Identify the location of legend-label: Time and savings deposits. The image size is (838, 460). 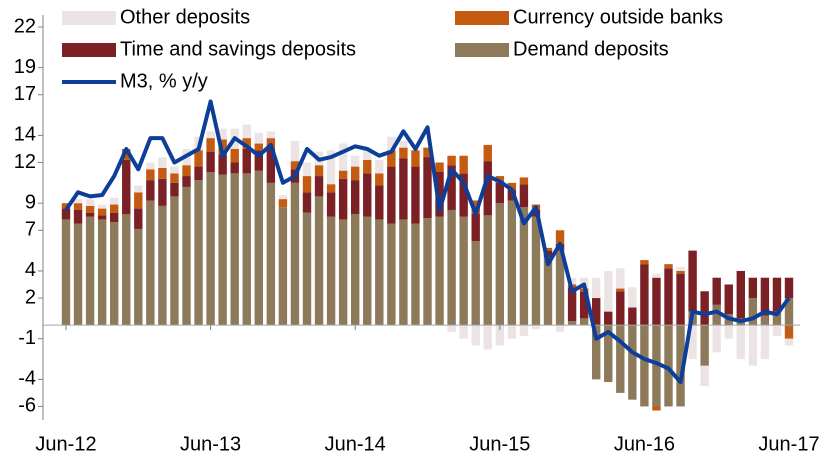
(238, 49).